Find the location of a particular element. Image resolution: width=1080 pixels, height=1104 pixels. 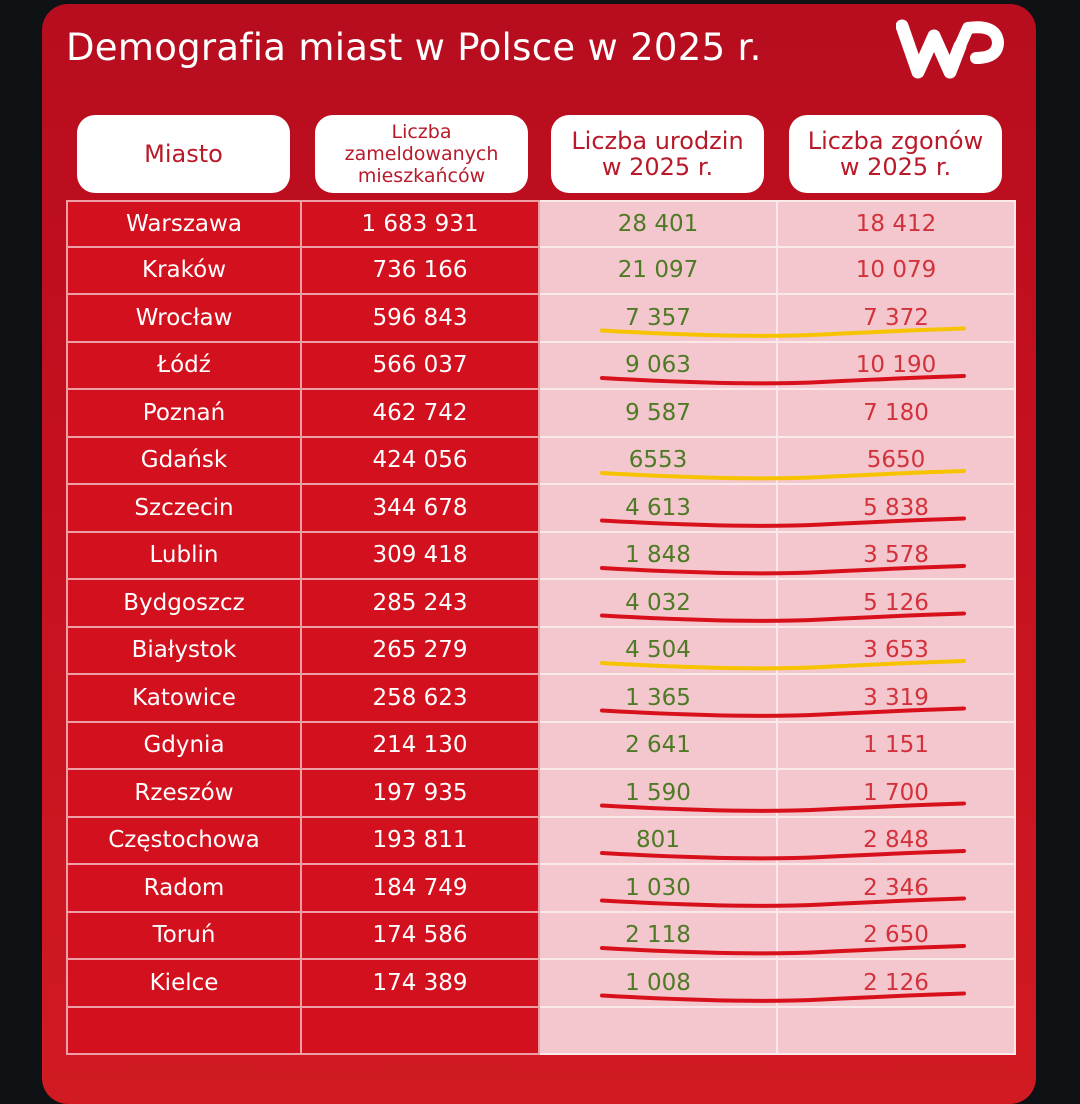

table-row: Częstochowa 193 811 801 2 848 is located at coordinates (541, 841).